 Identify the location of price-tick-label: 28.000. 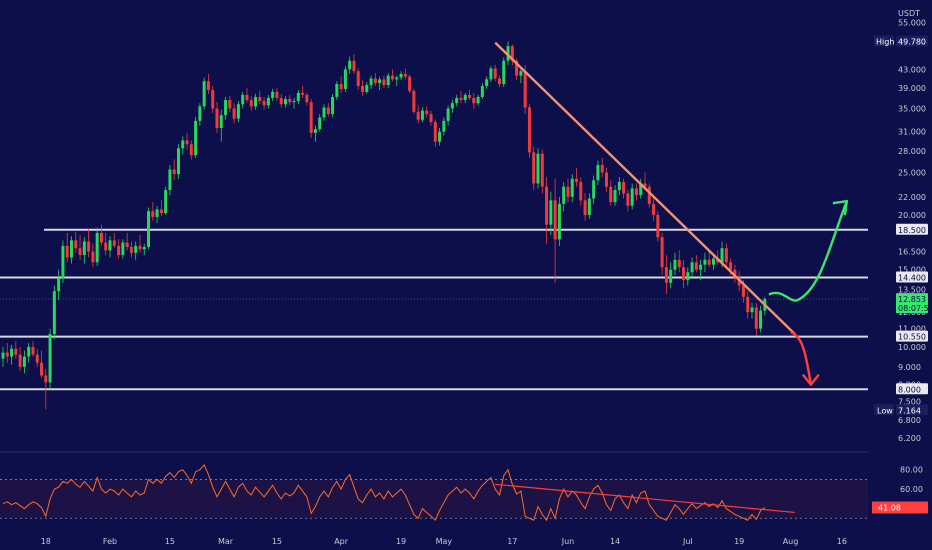
(912, 151).